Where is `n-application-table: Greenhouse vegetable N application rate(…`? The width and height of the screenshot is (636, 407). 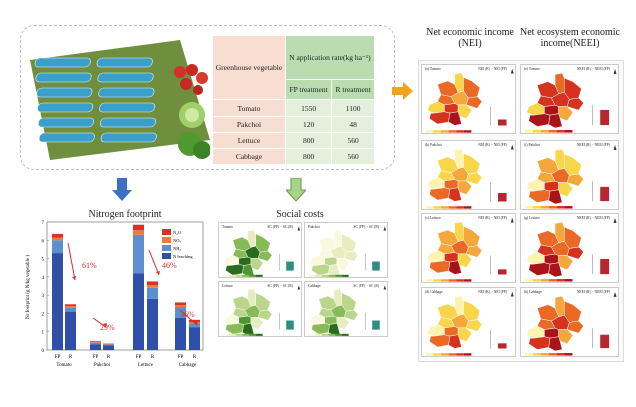
n-application-table: Greenhouse vegetable N application rate(… is located at coordinates (294, 100).